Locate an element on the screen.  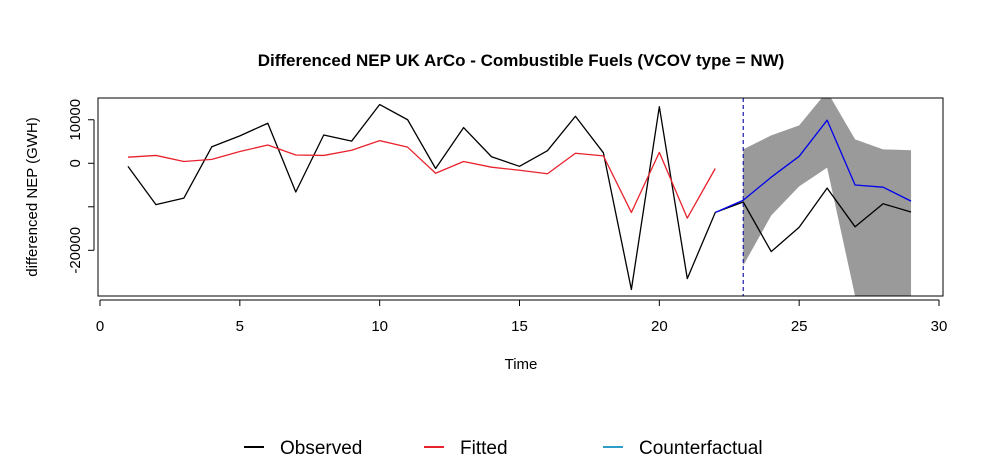
legend-label-fitted: Fitted is located at coordinates (484, 448).